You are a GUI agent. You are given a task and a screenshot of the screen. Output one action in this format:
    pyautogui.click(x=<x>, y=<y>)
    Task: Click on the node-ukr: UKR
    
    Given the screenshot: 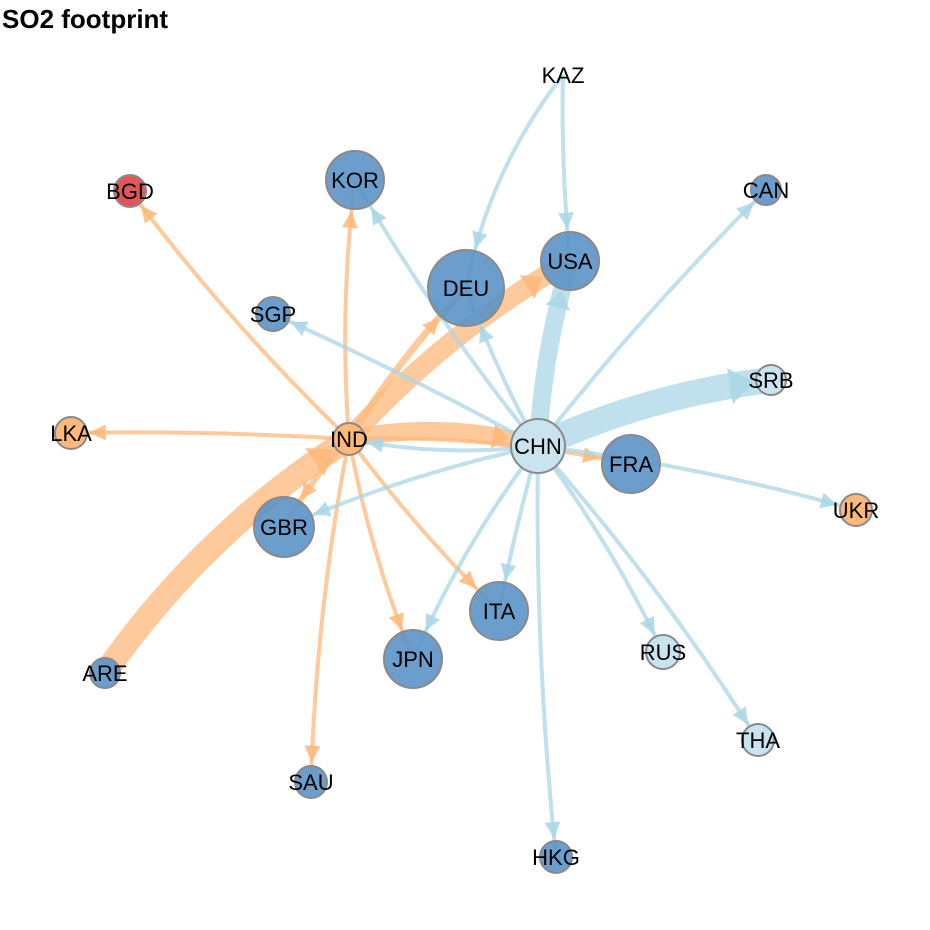 What is the action you would take?
    pyautogui.click(x=856, y=510)
    